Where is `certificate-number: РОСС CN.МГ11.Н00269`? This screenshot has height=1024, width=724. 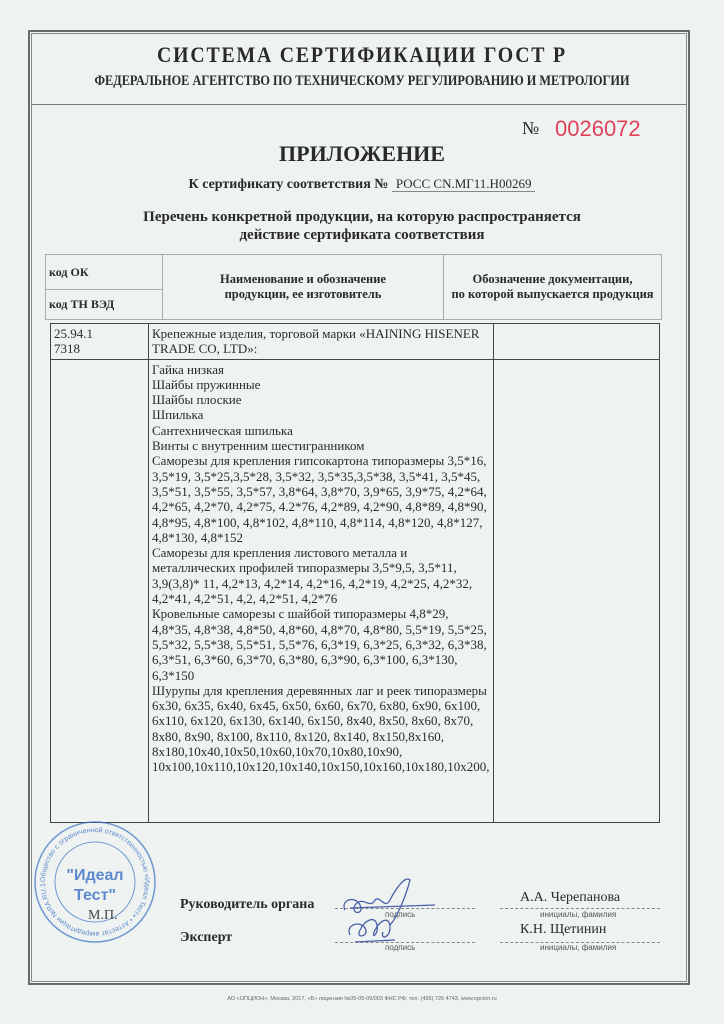
certificate-number: РОСС CN.МГ11.Н00269 is located at coordinates (463, 184).